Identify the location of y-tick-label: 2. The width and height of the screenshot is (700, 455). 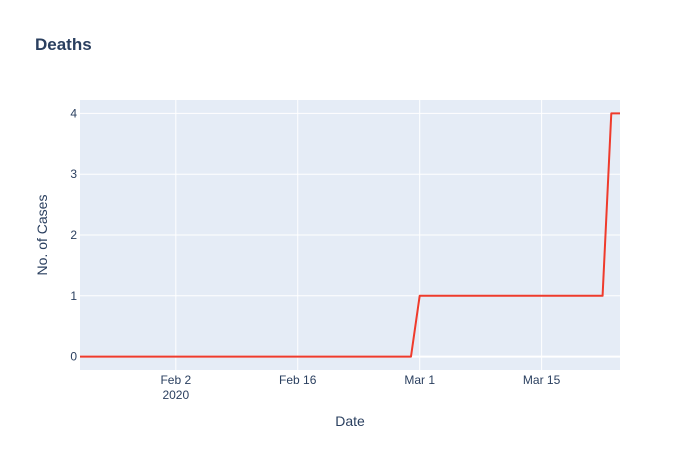
(73, 235).